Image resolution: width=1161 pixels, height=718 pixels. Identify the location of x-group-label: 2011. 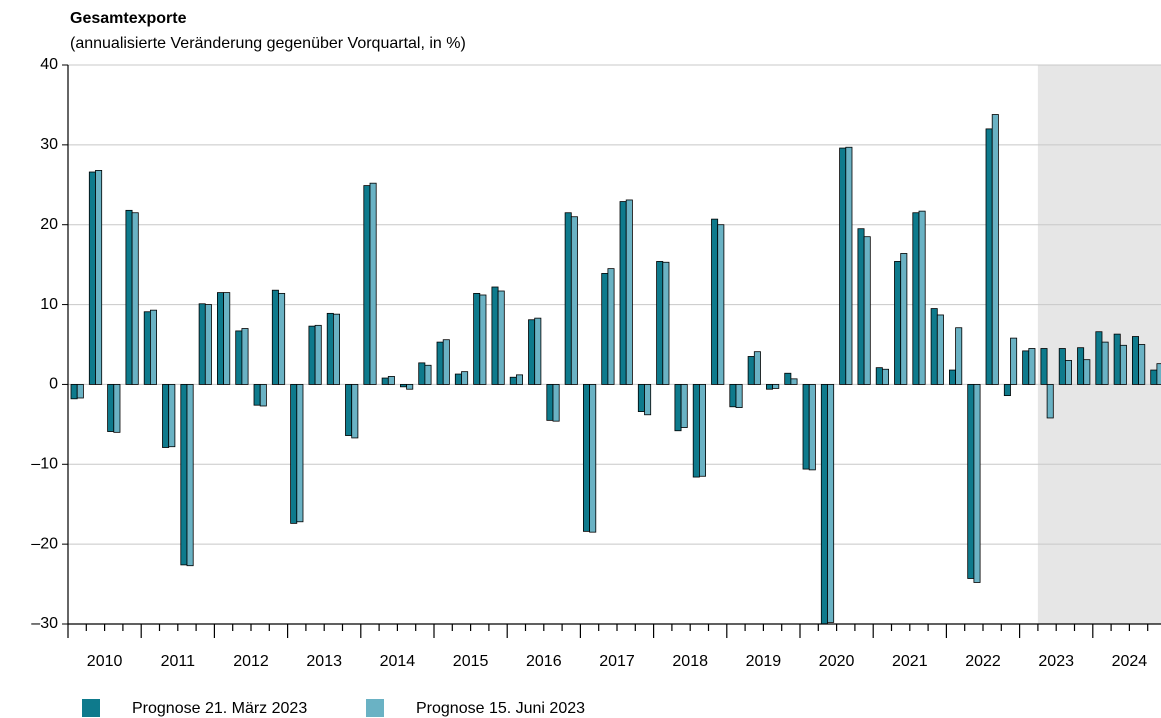
(178, 661).